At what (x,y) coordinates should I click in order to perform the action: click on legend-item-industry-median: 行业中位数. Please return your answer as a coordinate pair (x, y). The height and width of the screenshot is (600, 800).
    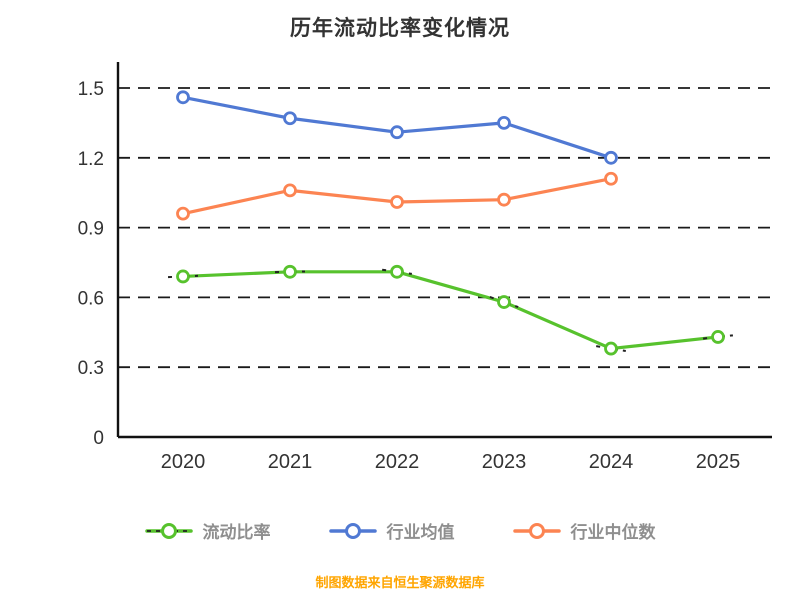
    Looking at the image, I should click on (584, 530).